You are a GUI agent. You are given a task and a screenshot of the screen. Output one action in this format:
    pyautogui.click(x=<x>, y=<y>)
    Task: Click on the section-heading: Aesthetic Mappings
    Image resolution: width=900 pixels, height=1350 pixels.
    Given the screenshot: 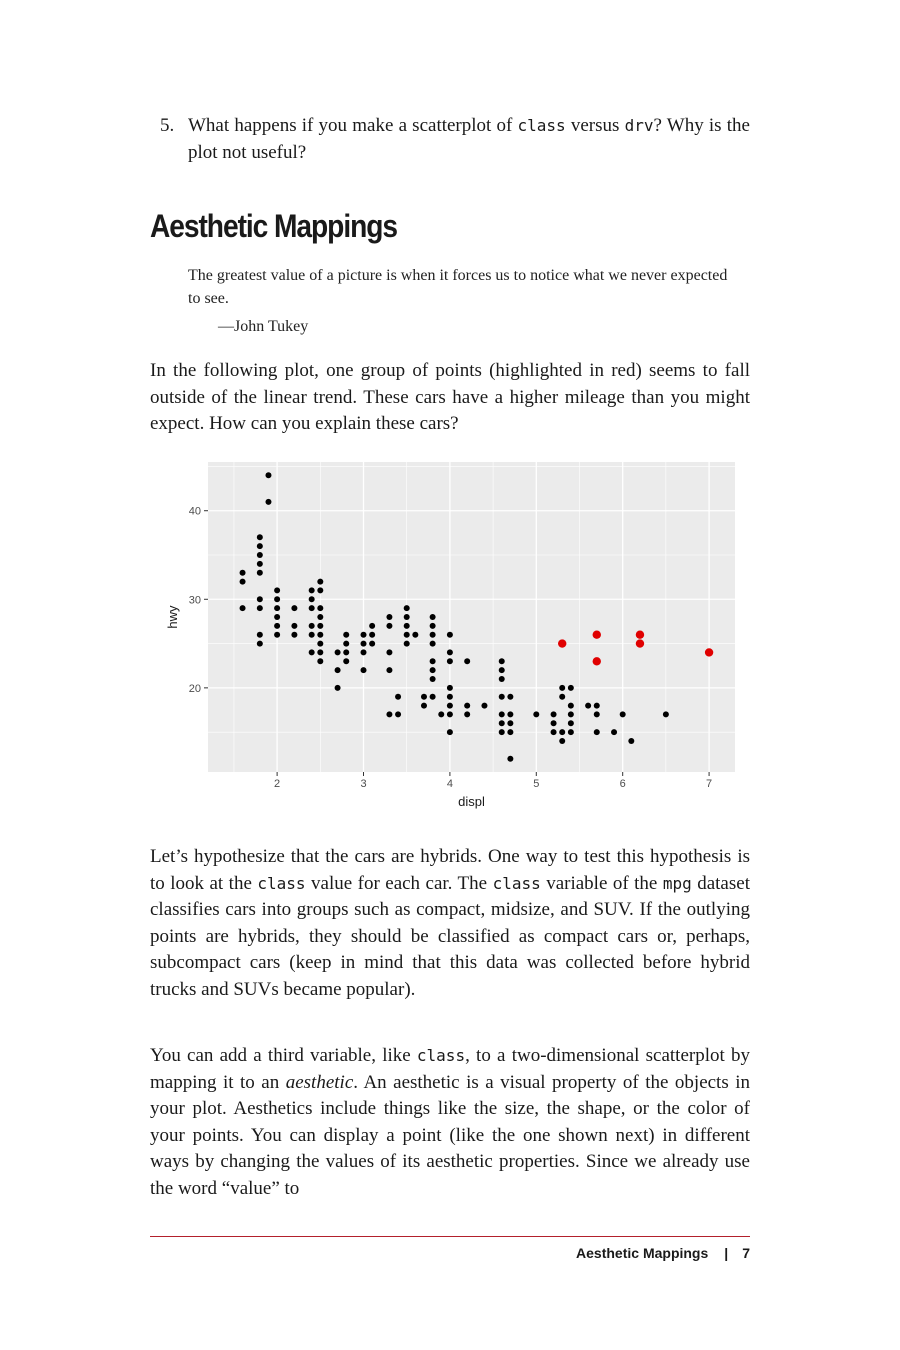 What is the action you would take?
    pyautogui.click(x=274, y=226)
    